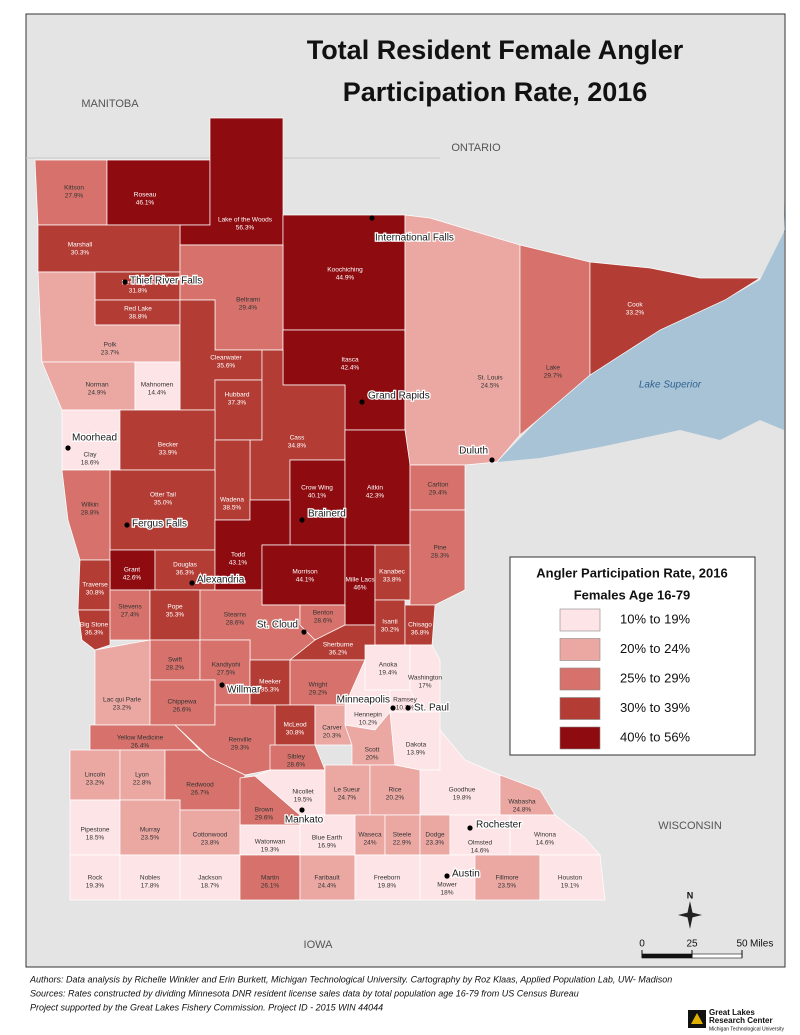 The width and height of the screenshot is (800, 1035). I want to click on region-label: WISCONSIN, so click(690, 826).